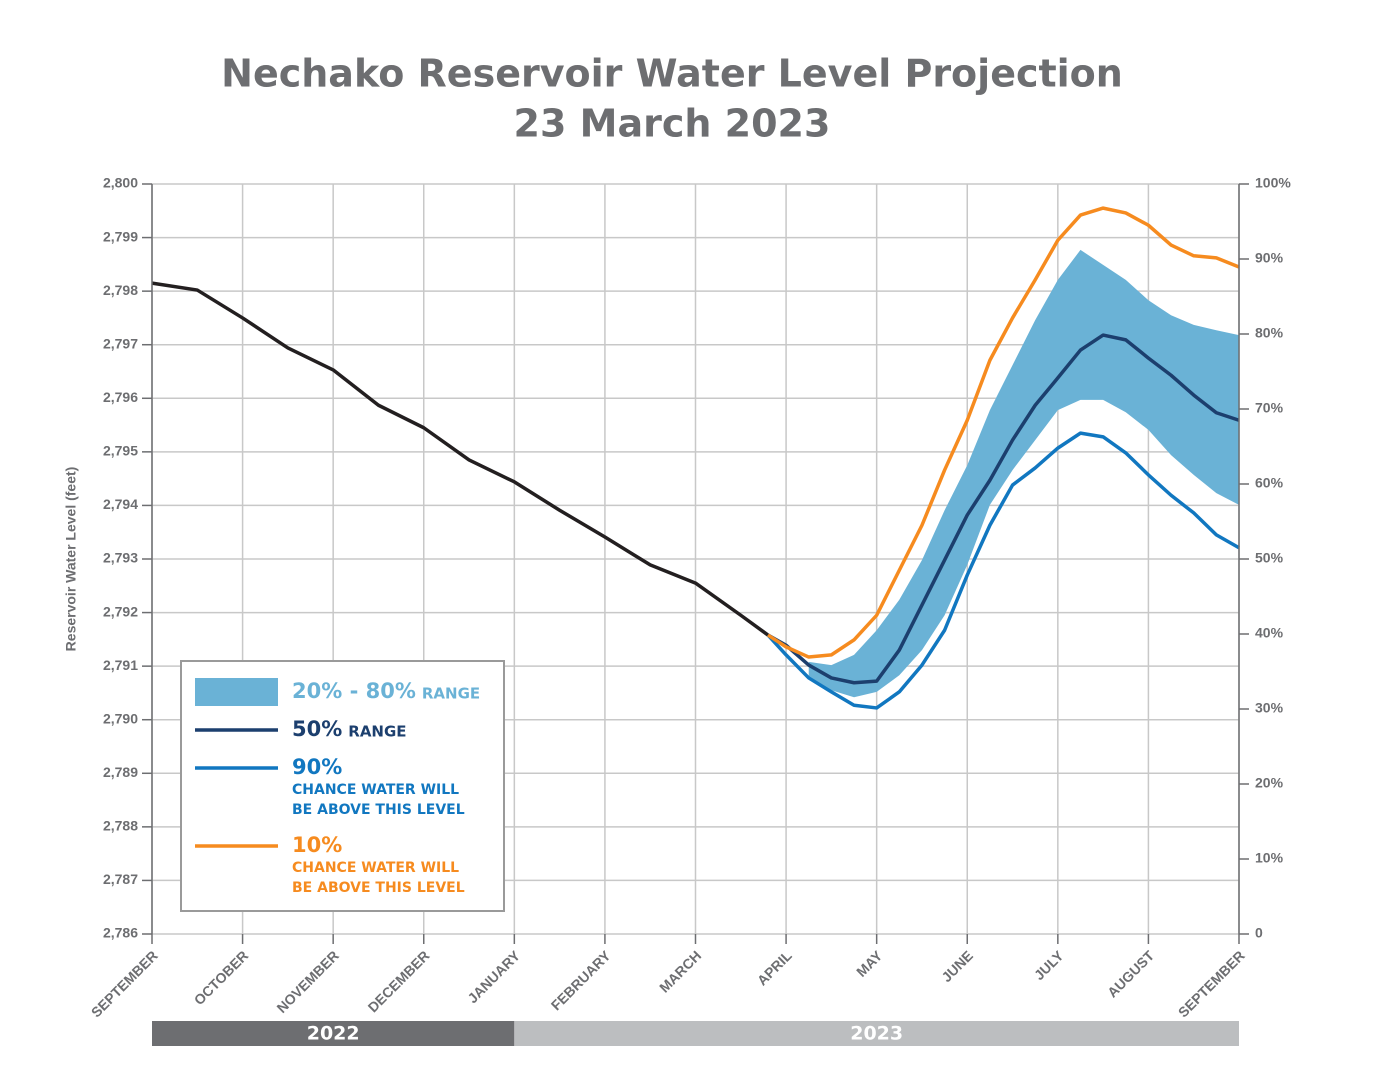  What do you see at coordinates (120, 826) in the screenshot?
I see `y-tick-label: 2,788` at bounding box center [120, 826].